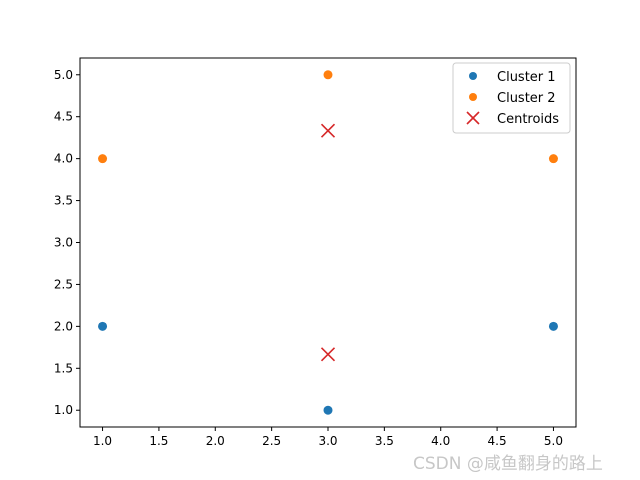  I want to click on y-tick-label: 2.5, so click(63, 284).